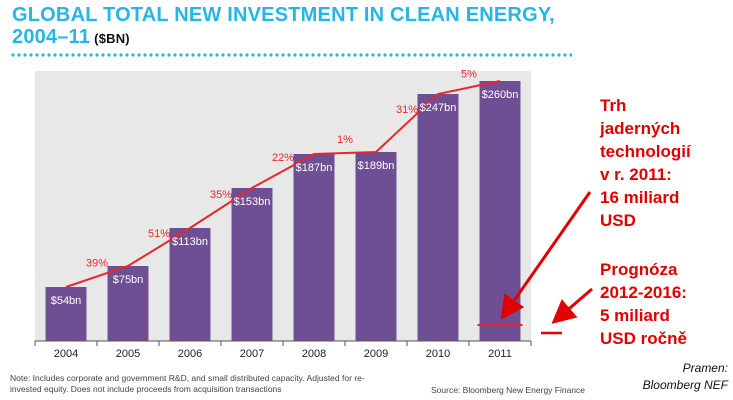 This screenshot has height=400, width=733. I want to click on x-tick-label: 2010, so click(438, 354).